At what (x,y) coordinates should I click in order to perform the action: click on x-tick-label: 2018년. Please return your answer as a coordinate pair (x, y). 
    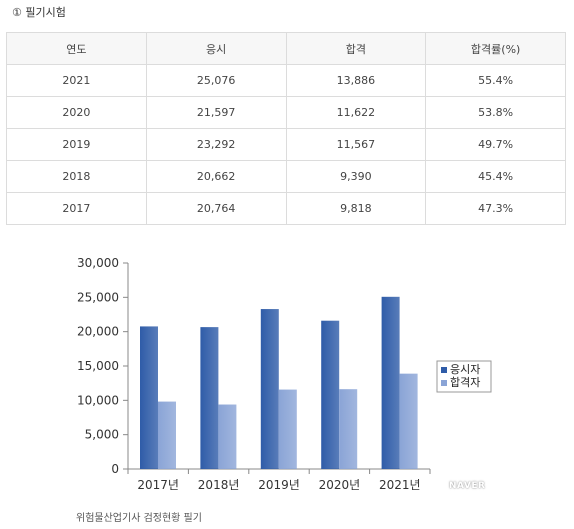
    Looking at the image, I should click on (219, 485).